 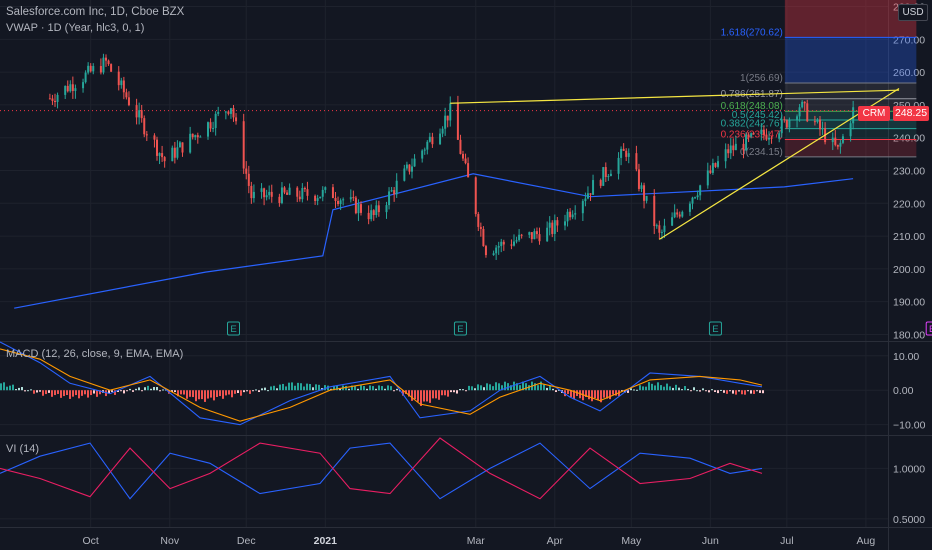 I want to click on vi-tick-label: 0.5000, so click(x=909, y=520).